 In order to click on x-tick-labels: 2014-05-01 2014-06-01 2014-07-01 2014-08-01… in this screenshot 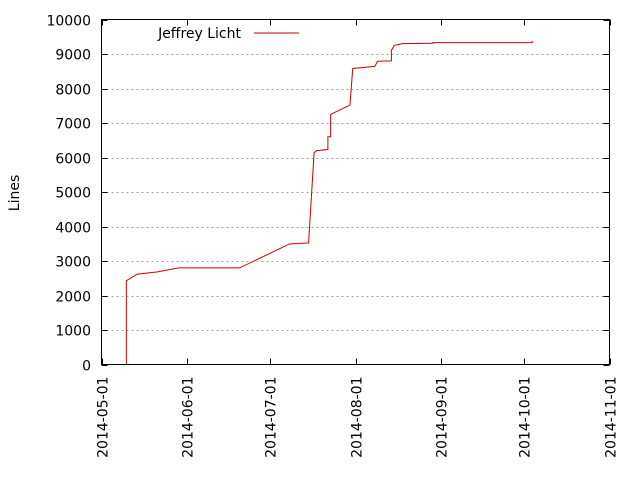, I will do `click(358, 417)`.